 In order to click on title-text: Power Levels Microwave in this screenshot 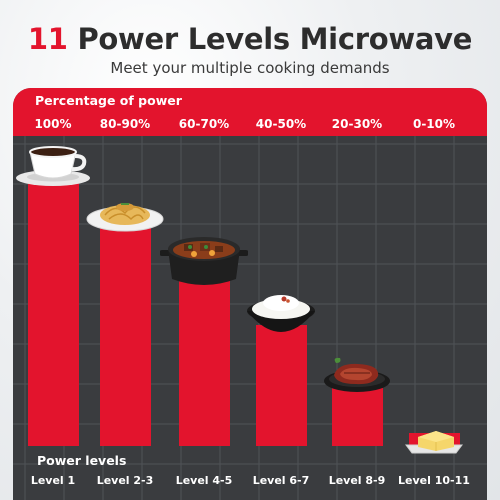, I will do `click(275, 39)`.